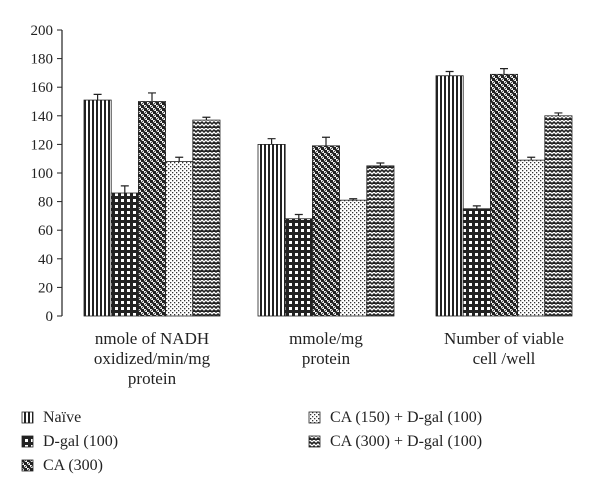  What do you see at coordinates (45, 231) in the screenshot?
I see `y-tick-label: 60` at bounding box center [45, 231].